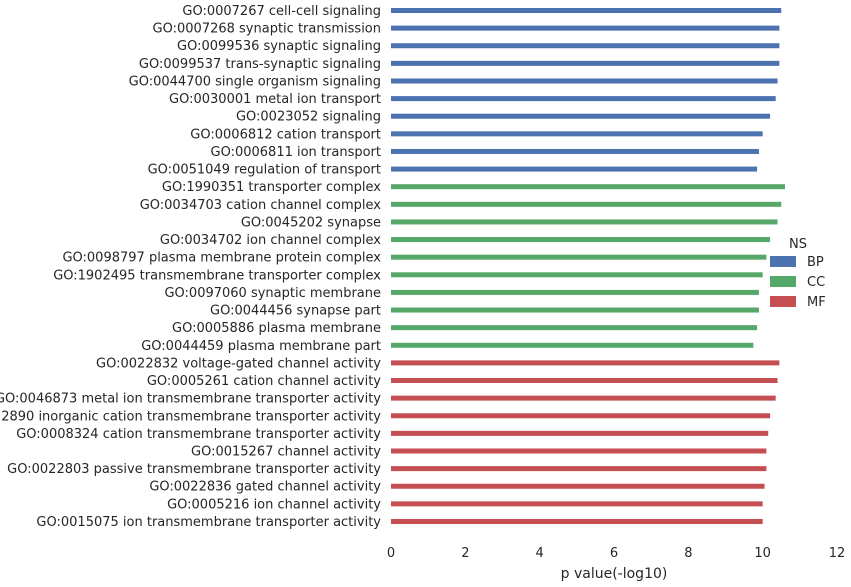  What do you see at coordinates (275, 99) in the screenshot?
I see `y-tick-label: GO:0030001 metal ion transport` at bounding box center [275, 99].